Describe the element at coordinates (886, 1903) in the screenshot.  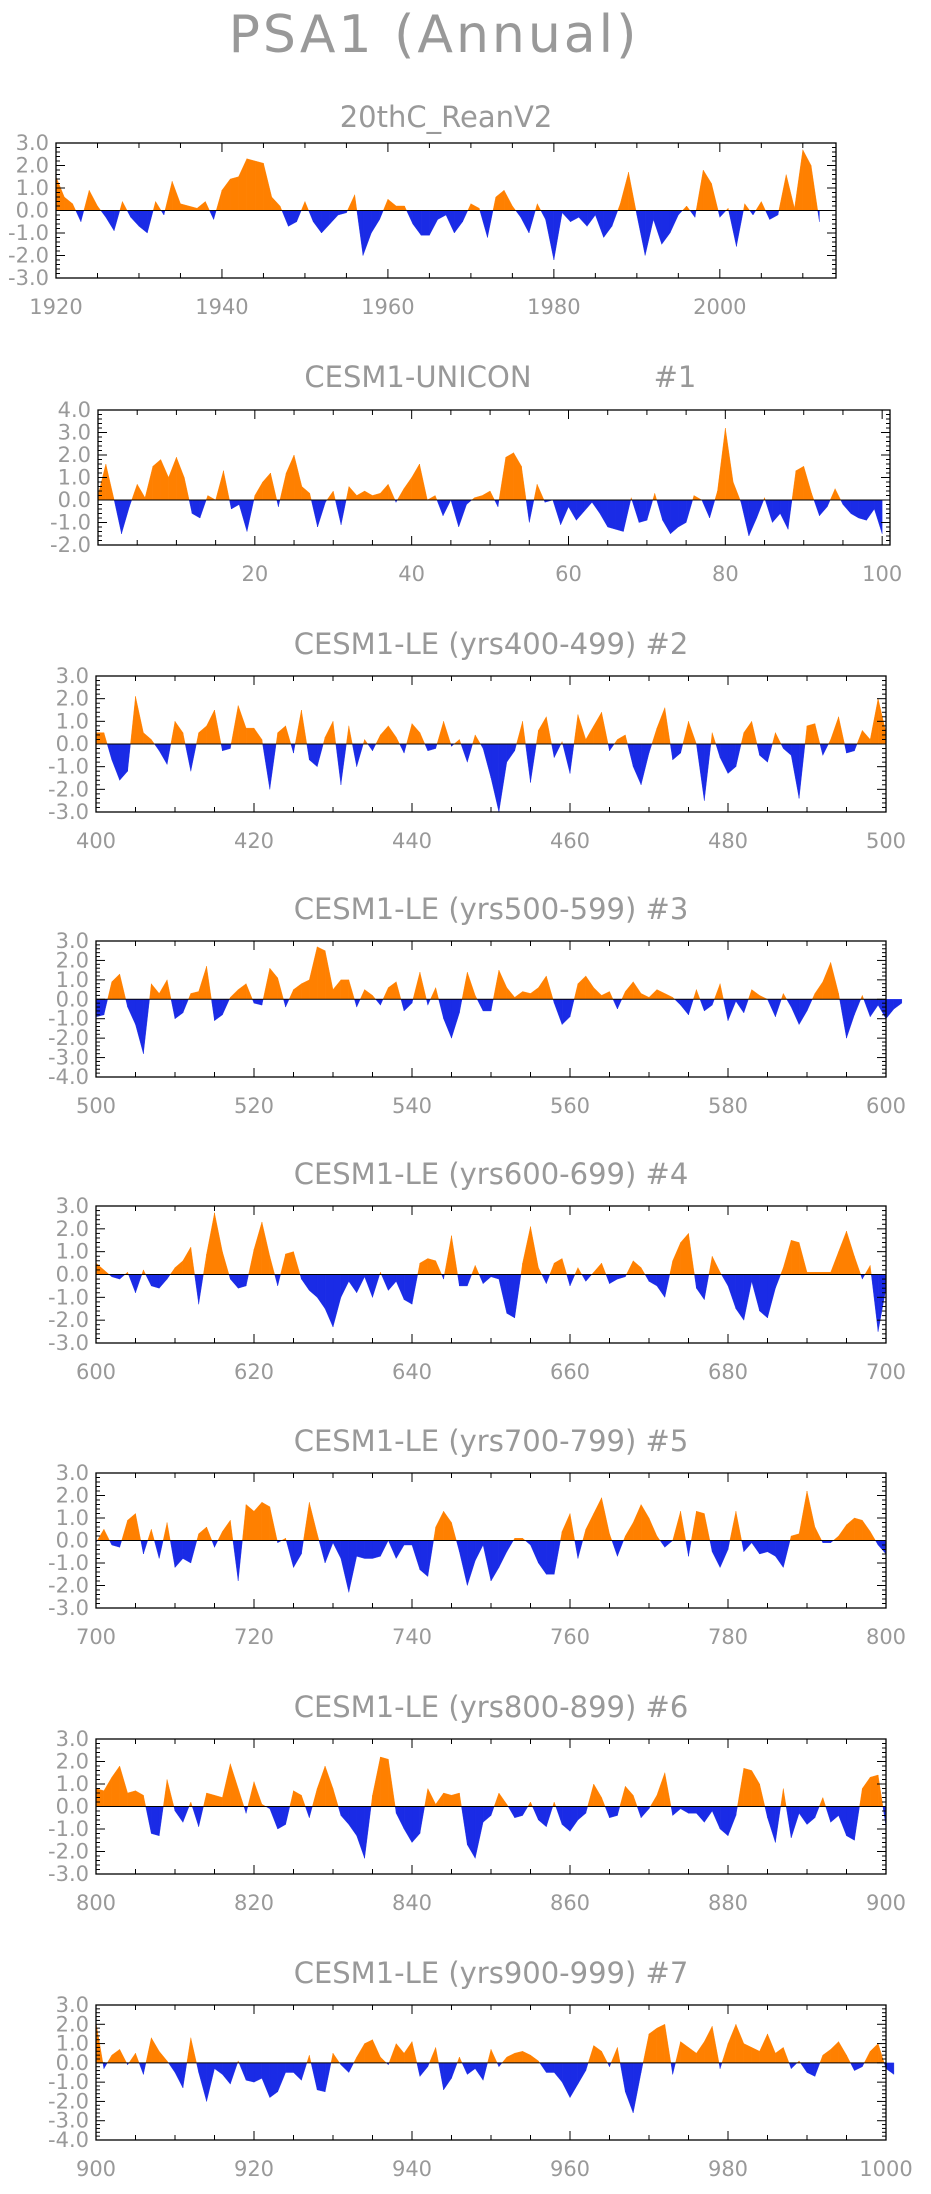
I see `x-tick-label: 900` at that location.